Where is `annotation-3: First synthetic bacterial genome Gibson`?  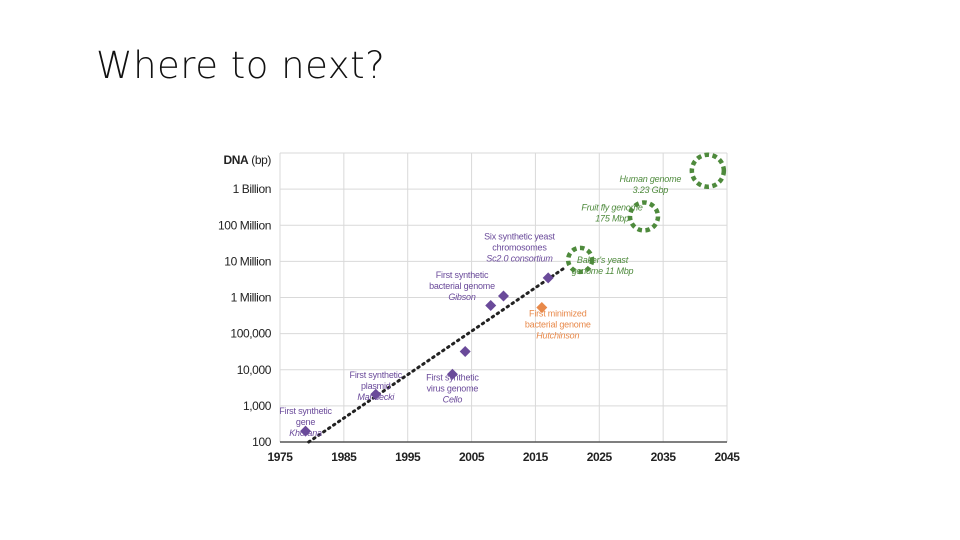
annotation-3: First synthetic bacterial genome Gibson is located at coordinates (462, 286).